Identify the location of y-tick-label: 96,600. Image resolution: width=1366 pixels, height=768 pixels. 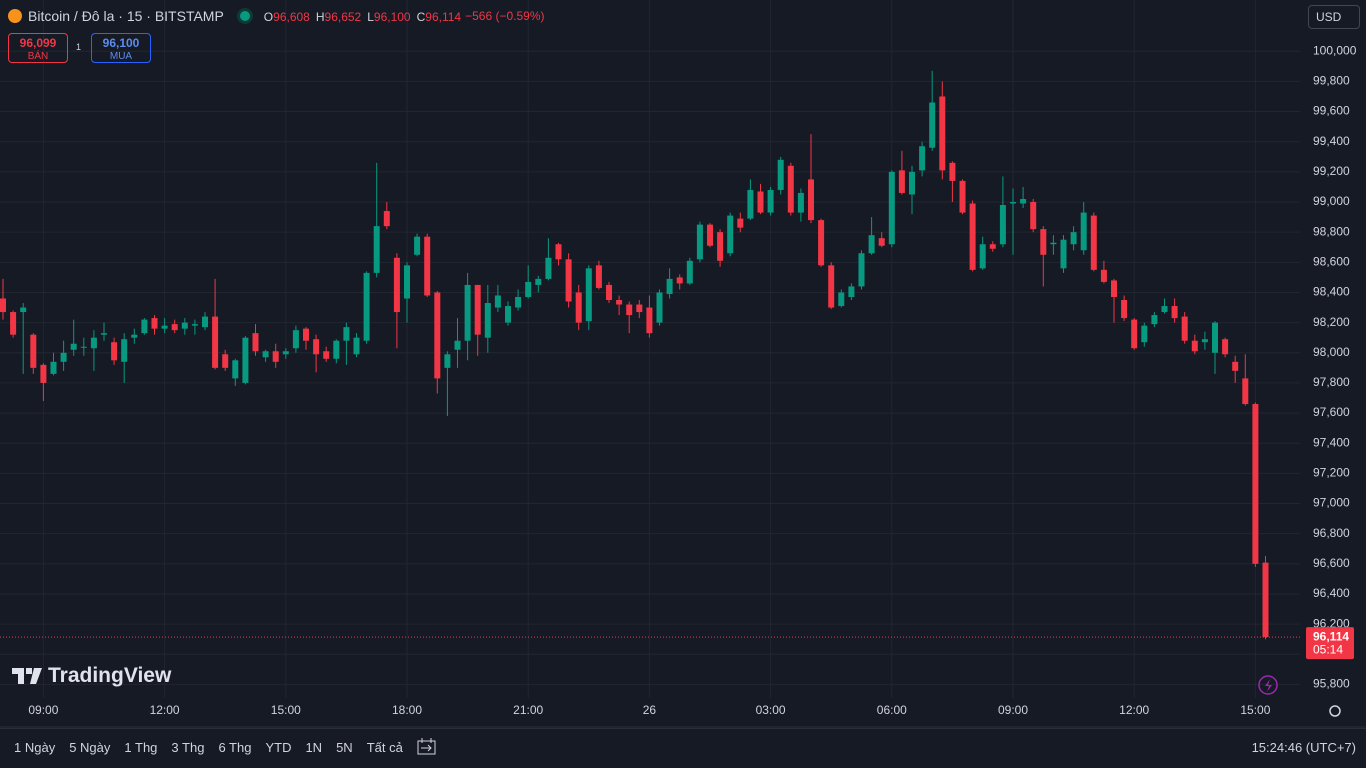
(1331, 563).